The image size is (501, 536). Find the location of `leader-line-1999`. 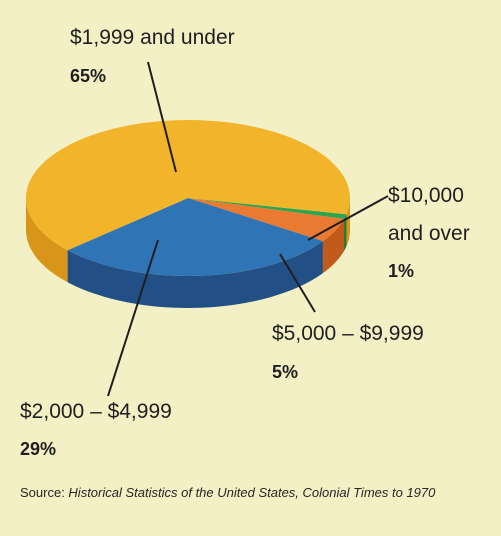

leader-line-1999 is located at coordinates (162, 117).